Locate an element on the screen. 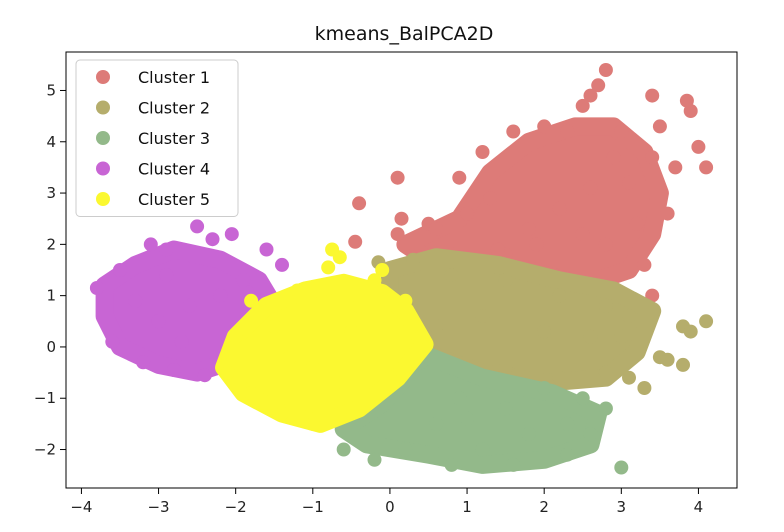 This screenshot has width=784, height=532. x-tick-label: −2 is located at coordinates (236, 507).